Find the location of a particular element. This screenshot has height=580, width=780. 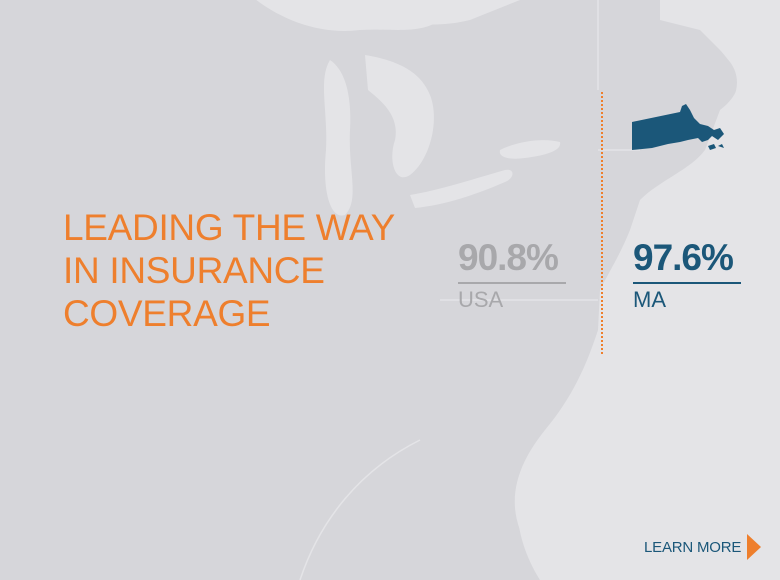

lake-michigan is located at coordinates (338, 138).